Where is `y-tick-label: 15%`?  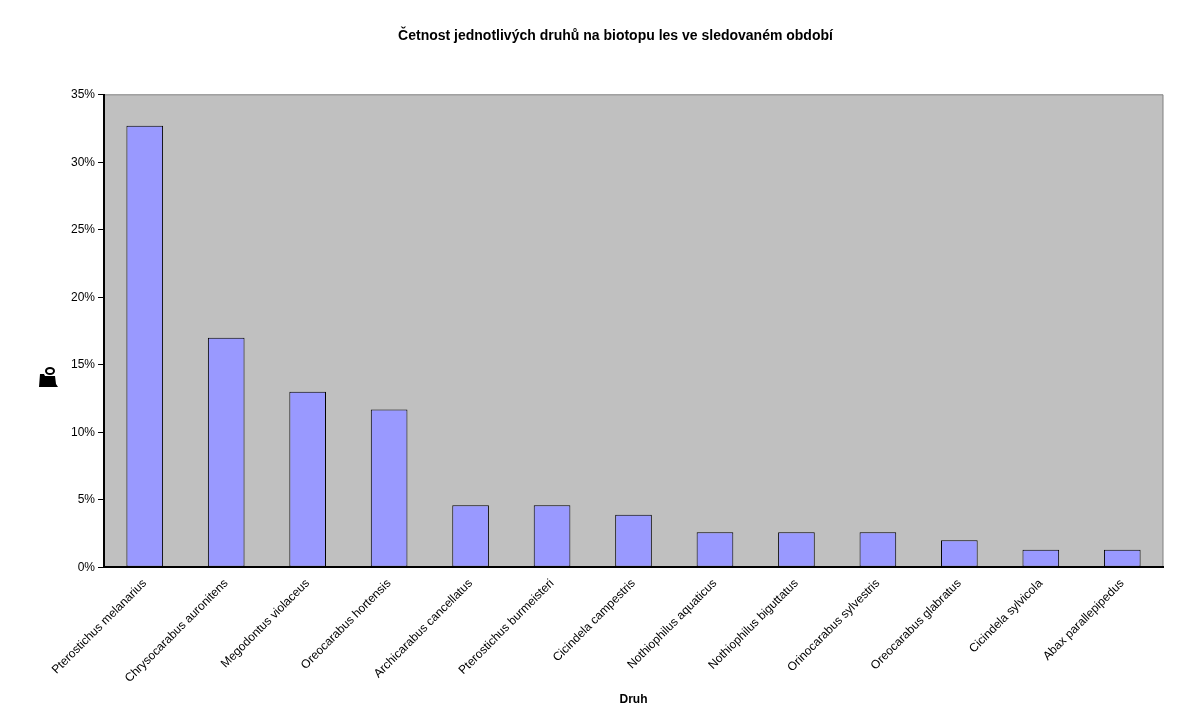
y-tick-label: 15% is located at coordinates (83, 364).